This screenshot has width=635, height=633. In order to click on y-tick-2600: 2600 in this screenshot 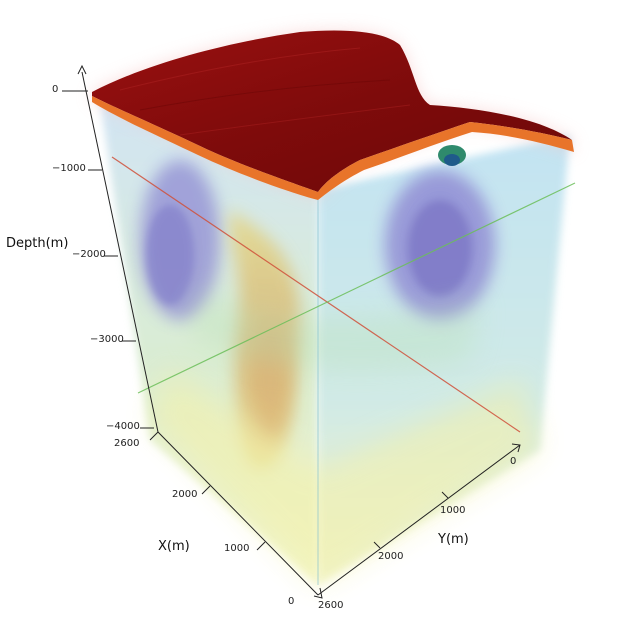, I will do `click(331, 605)`.